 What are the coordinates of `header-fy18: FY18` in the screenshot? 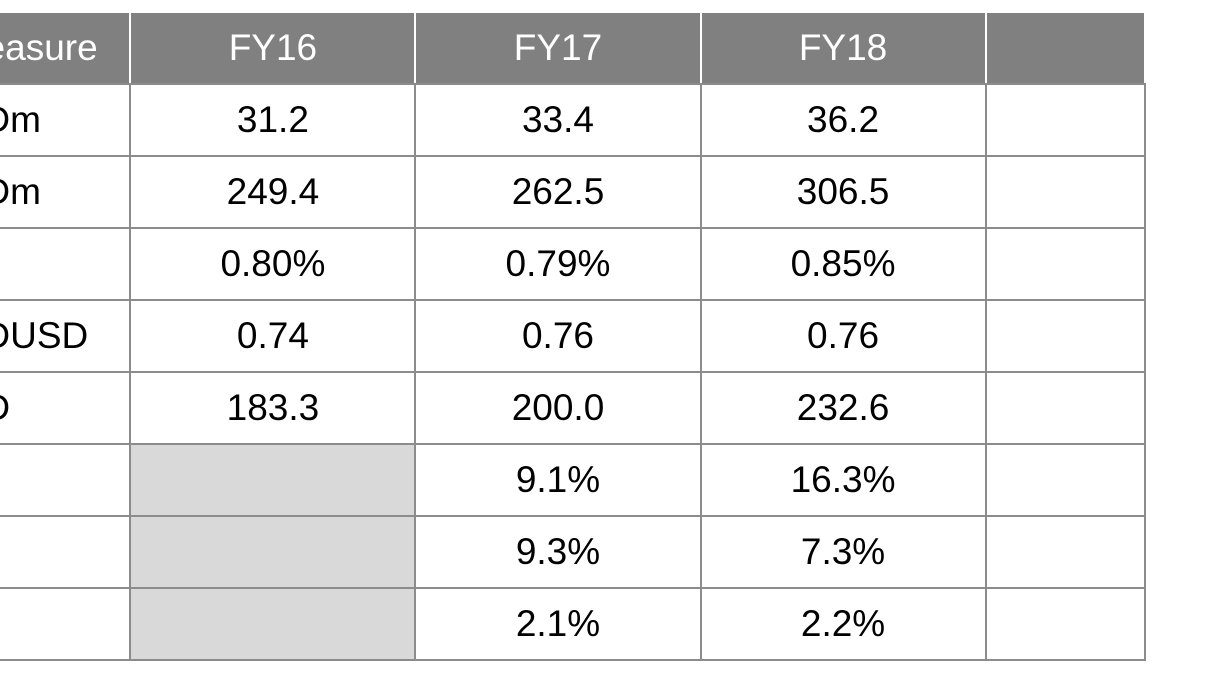 It's located at (843, 48).